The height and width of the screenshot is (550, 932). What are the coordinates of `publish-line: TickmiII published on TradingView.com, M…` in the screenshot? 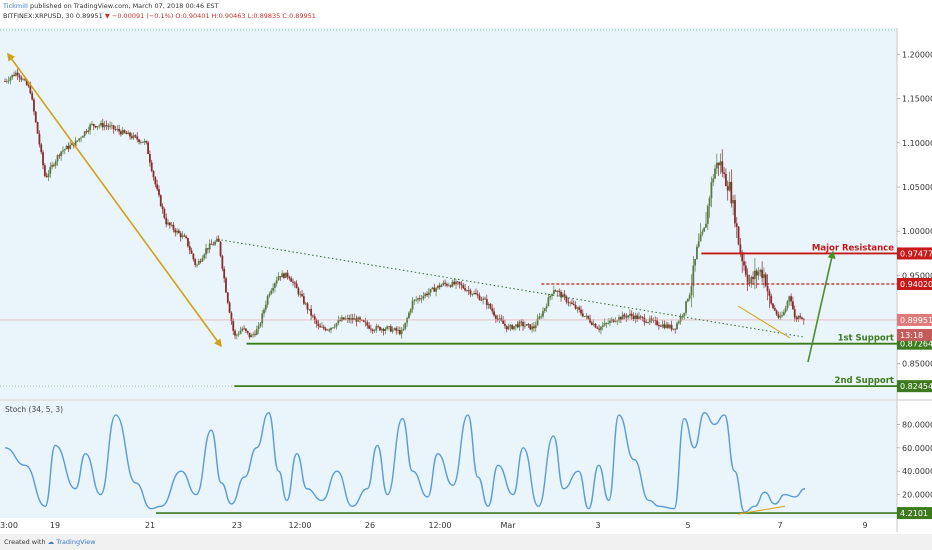 It's located at (110, 6).